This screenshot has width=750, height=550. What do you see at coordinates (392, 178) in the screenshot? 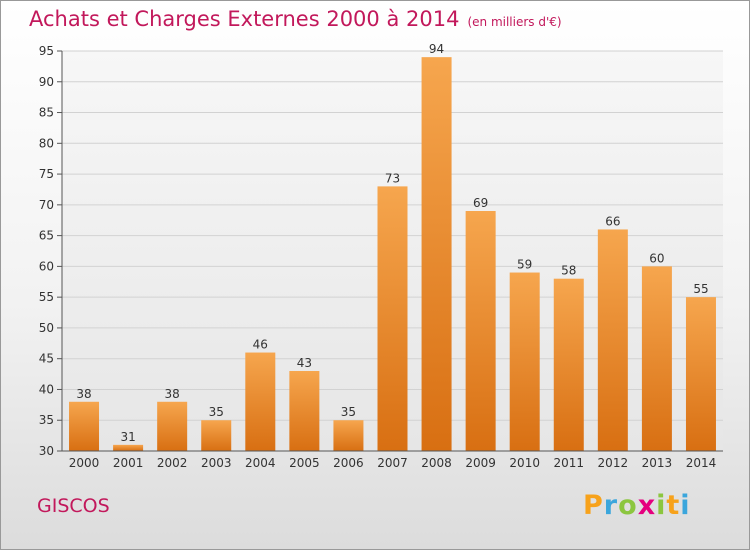
I see `data-label-2007: 73` at bounding box center [392, 178].